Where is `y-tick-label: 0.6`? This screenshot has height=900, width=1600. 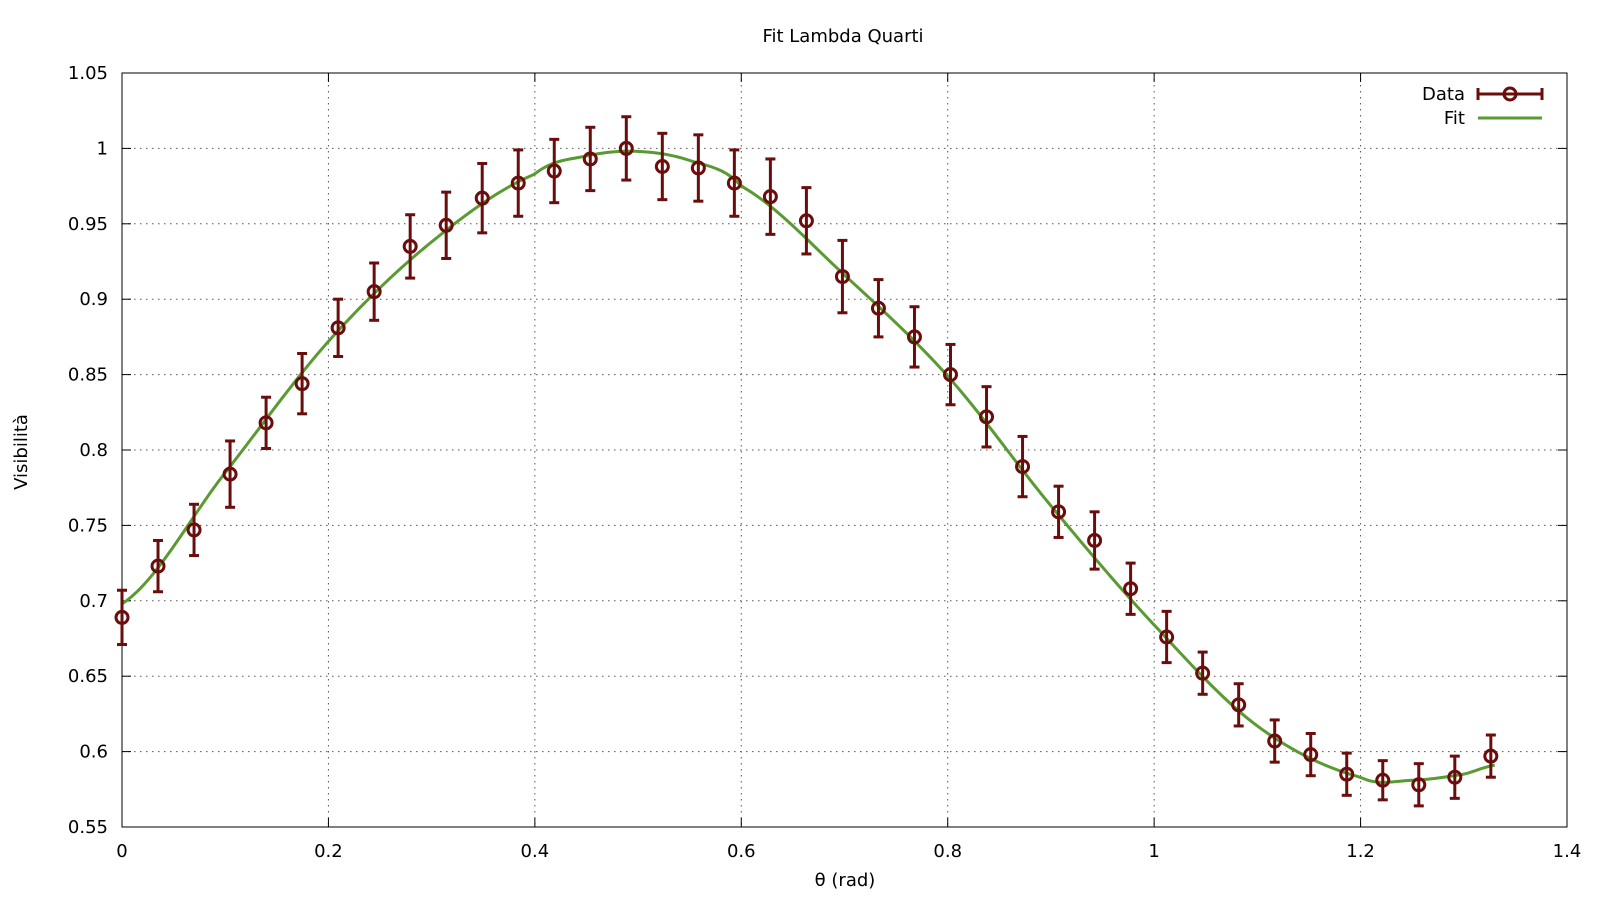 y-tick-label: 0.6 is located at coordinates (93, 752).